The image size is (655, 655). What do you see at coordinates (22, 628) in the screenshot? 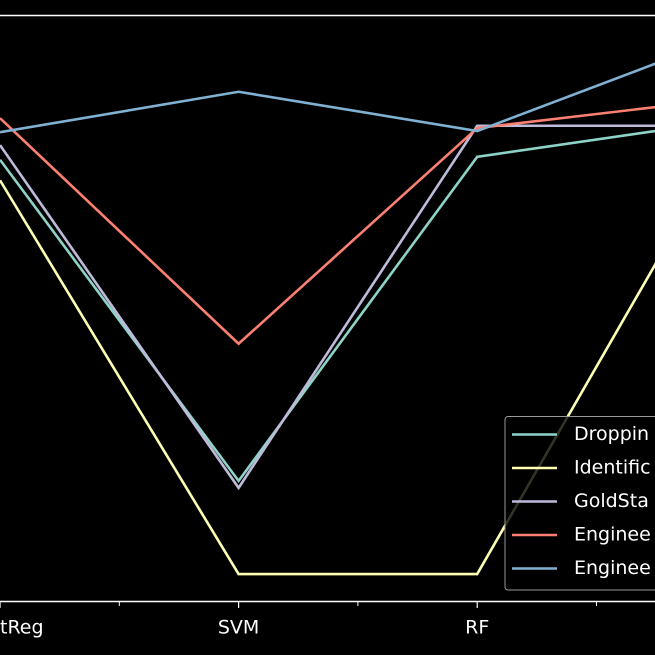
I see `x-tick-label: tReg` at bounding box center [22, 628].